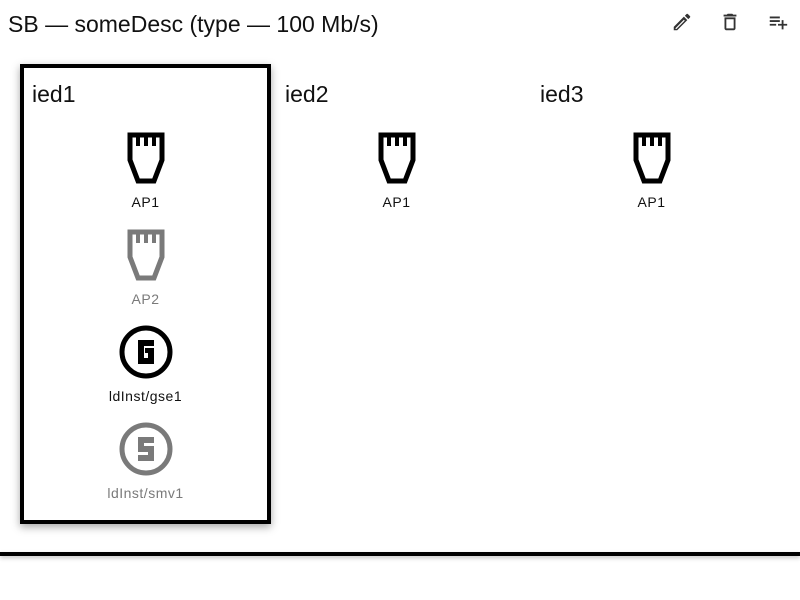  I want to click on smv-icon, so click(145, 449).